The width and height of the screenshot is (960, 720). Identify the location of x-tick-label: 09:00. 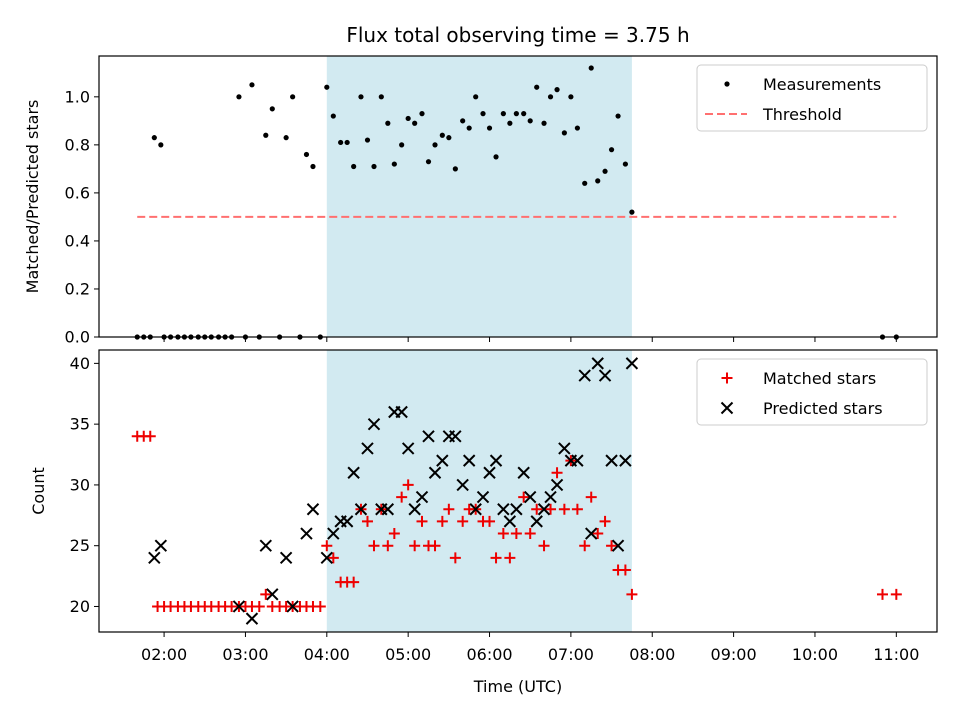
(734, 654).